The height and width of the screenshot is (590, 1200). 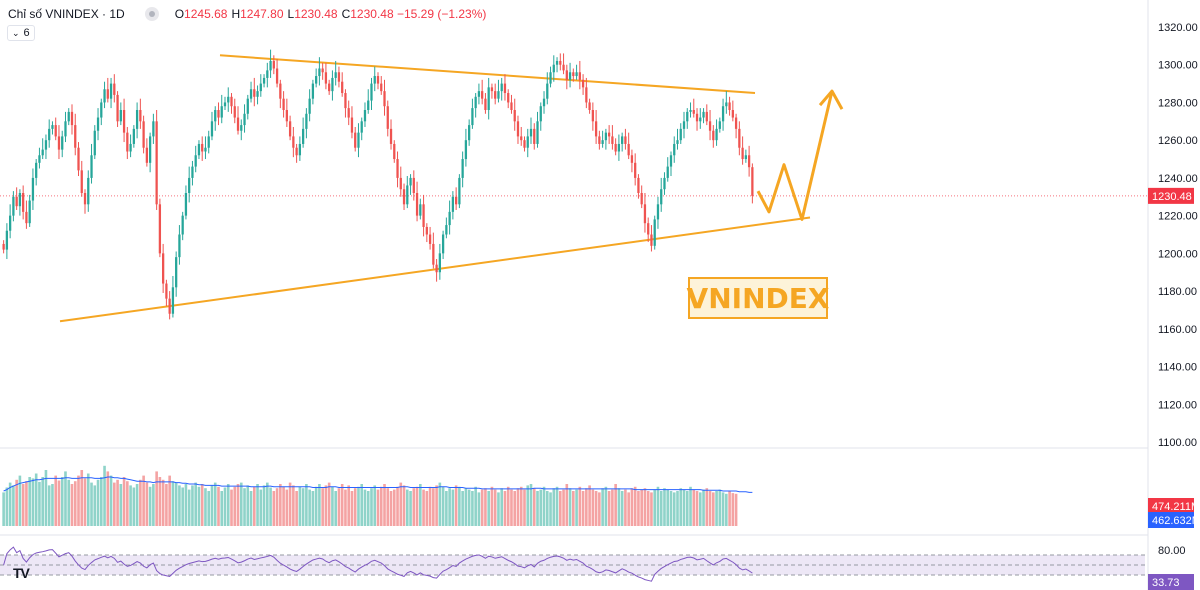 I want to click on price-tick-label: 1220.00, so click(x=1178, y=217).